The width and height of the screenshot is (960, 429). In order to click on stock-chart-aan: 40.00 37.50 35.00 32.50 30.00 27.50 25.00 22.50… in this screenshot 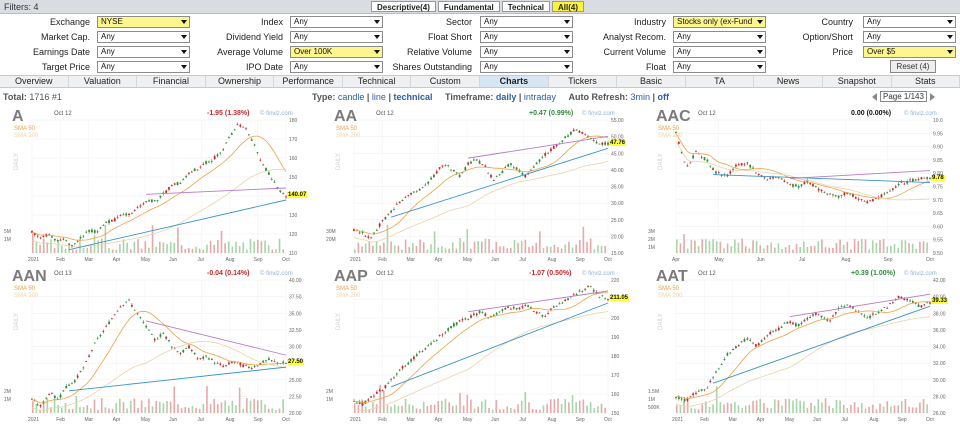, I will do `click(160, 348)`.